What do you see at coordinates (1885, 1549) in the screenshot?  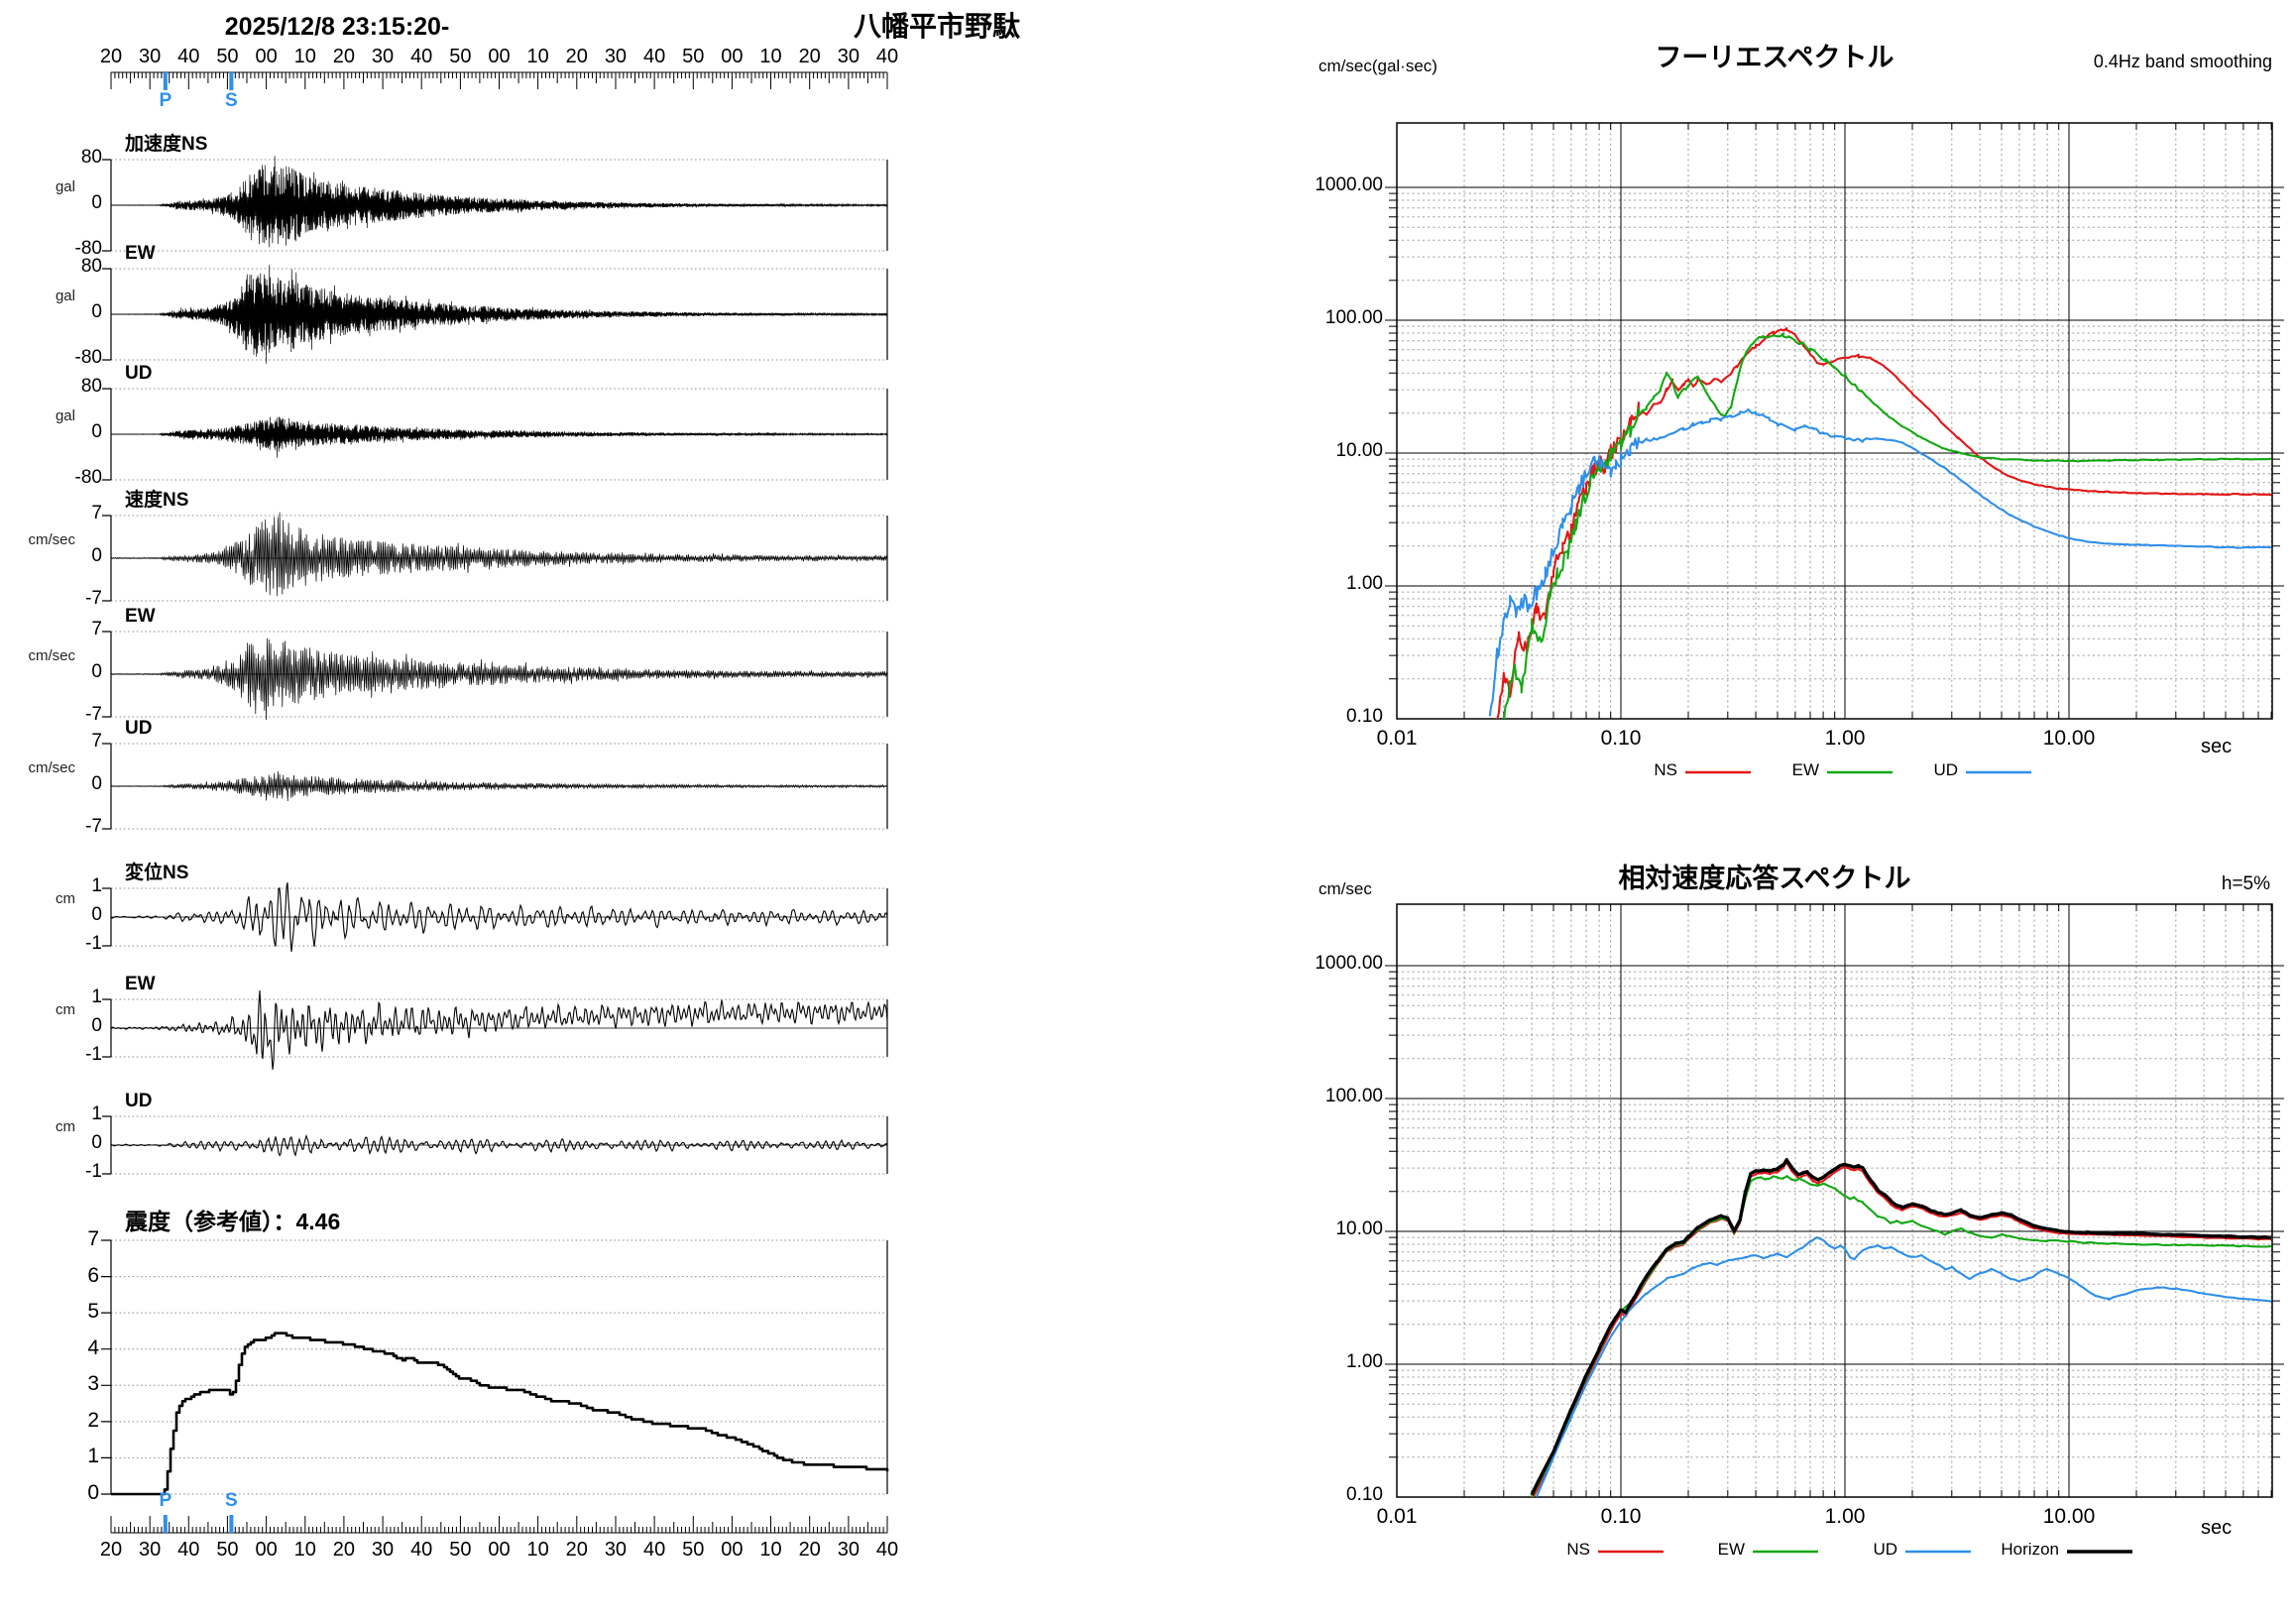 I see `response-legend-label-UD: UD` at bounding box center [1885, 1549].